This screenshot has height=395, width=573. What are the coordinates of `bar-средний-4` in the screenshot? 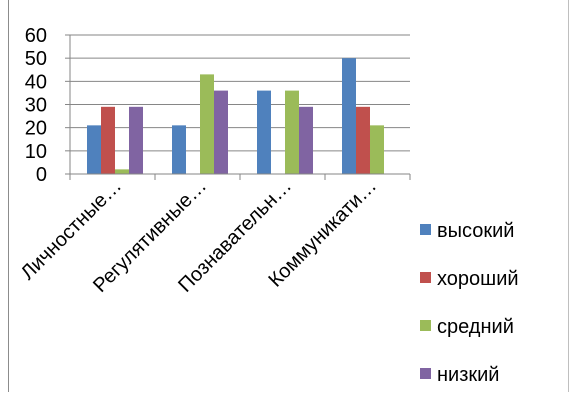 It's located at (377, 149).